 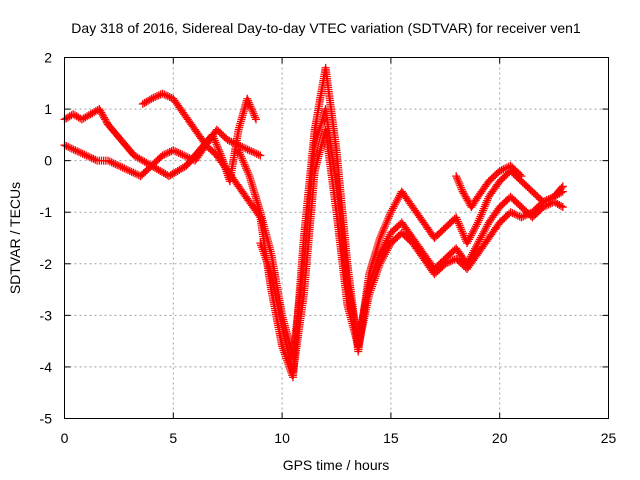 What do you see at coordinates (48, 58) in the screenshot?
I see `y-tick-label: 2` at bounding box center [48, 58].